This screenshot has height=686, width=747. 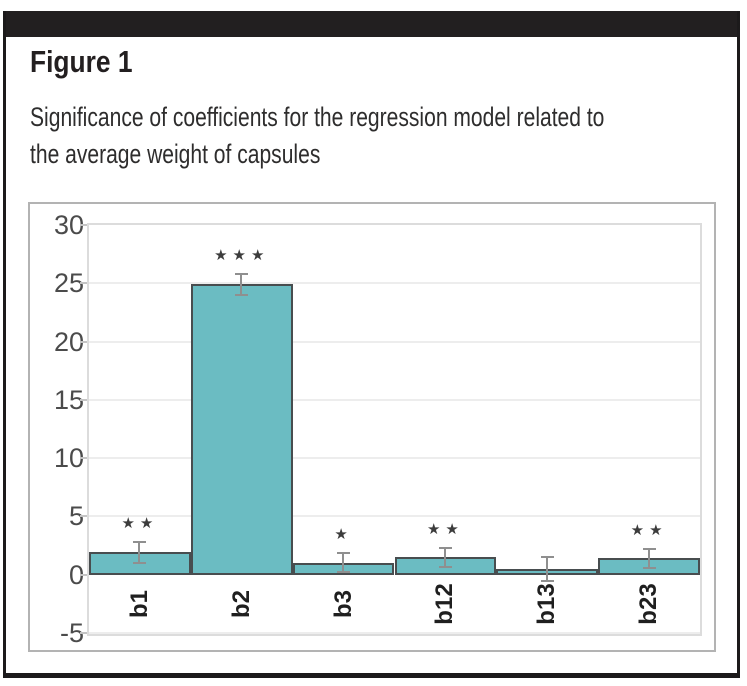 I want to click on x-tick-label-b23: b23, so click(x=649, y=603).